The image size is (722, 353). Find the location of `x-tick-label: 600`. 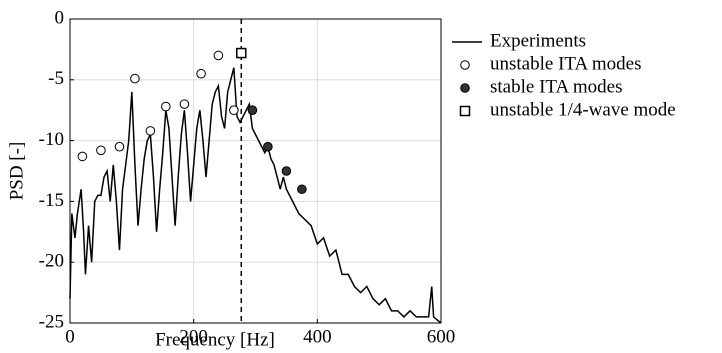

x-tick-label: 600 is located at coordinates (441, 336).